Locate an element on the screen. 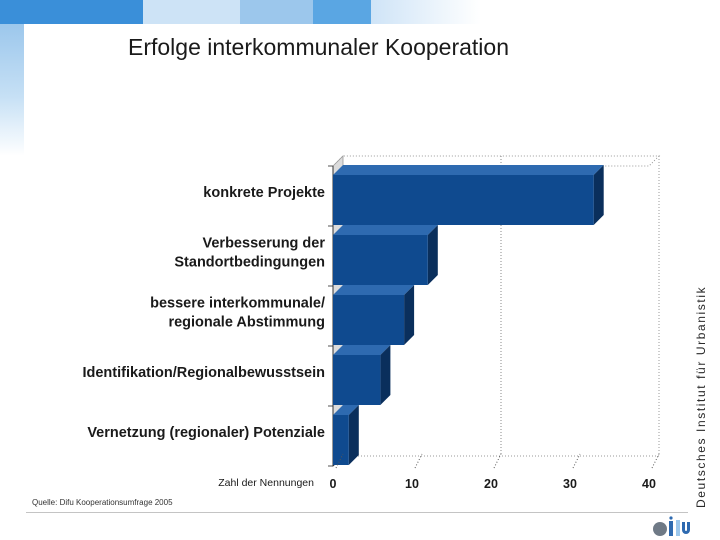 Image resolution: width=720 pixels, height=540 pixels. category-label: Verbesserung der is located at coordinates (264, 244).